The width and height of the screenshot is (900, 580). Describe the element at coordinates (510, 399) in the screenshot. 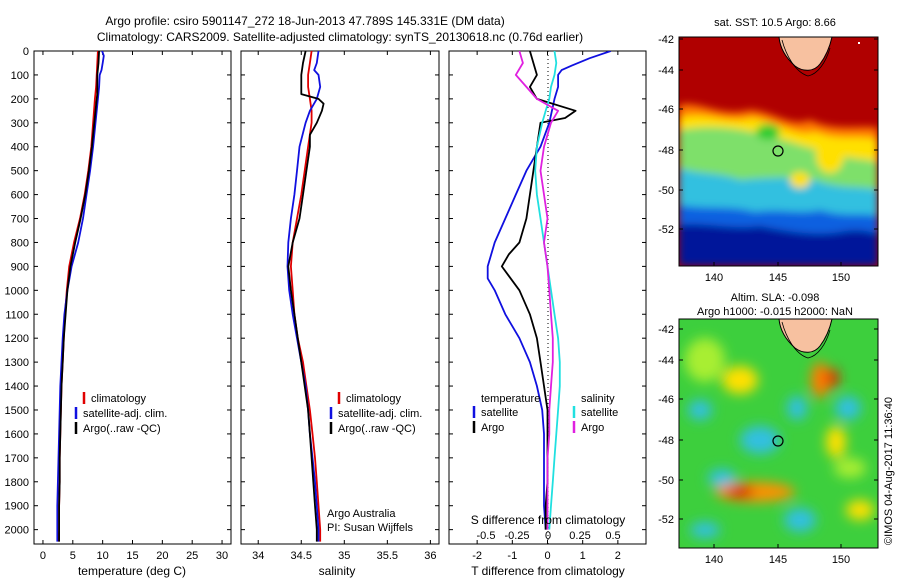

I see `legend-header-temperature: temperature` at that location.